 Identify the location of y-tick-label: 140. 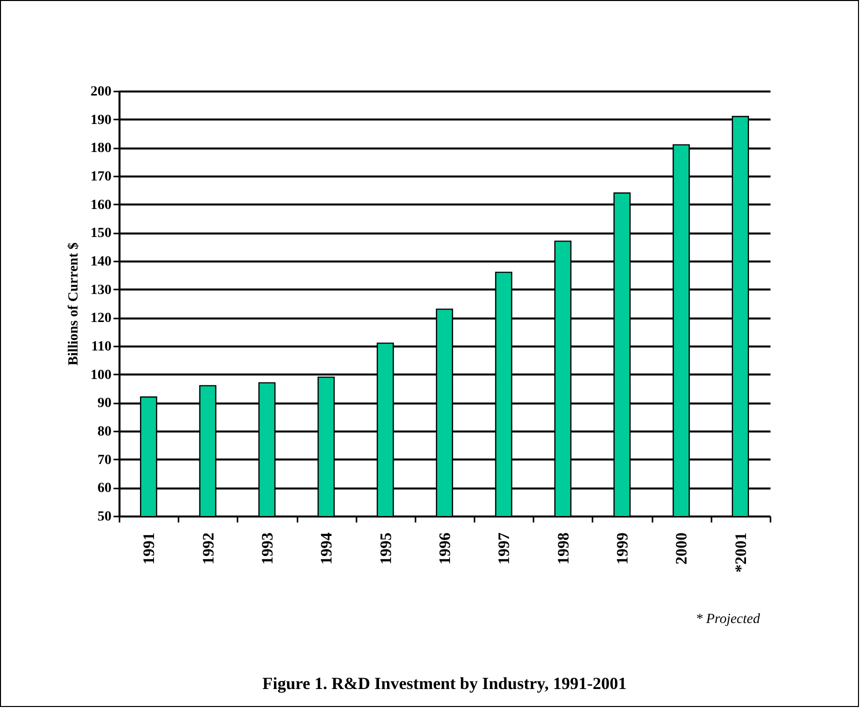
(101, 262).